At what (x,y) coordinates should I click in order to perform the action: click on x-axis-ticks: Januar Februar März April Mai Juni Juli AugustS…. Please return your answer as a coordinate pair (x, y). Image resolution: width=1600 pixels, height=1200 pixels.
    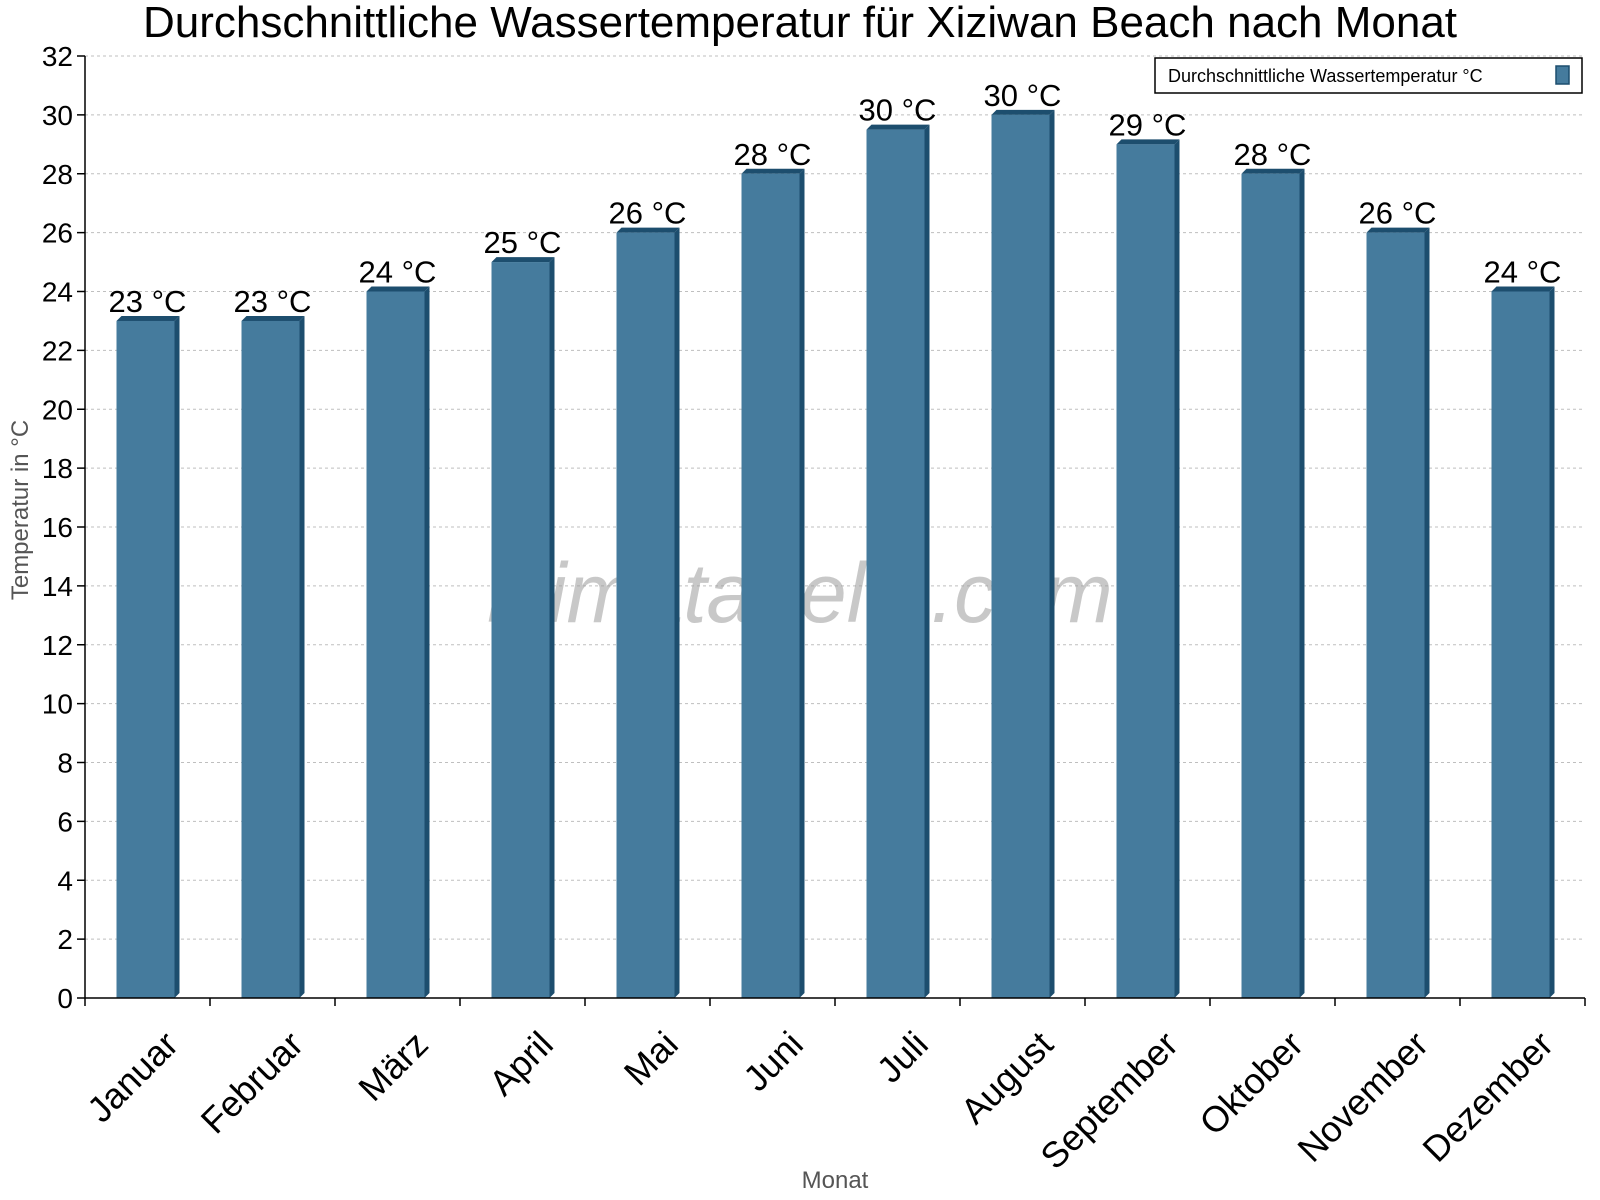
    Looking at the image, I should click on (832, 1087).